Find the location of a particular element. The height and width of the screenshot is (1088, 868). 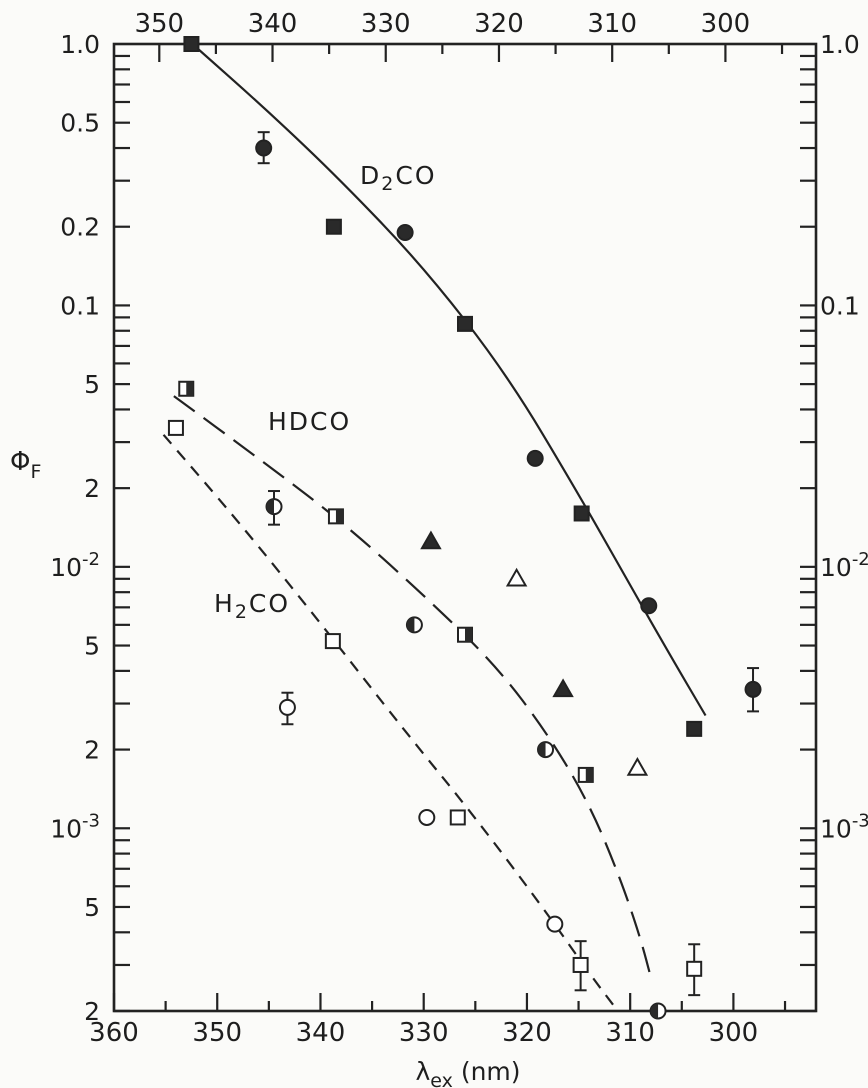

x-tick-label-bottom: 360 is located at coordinates (114, 1033).